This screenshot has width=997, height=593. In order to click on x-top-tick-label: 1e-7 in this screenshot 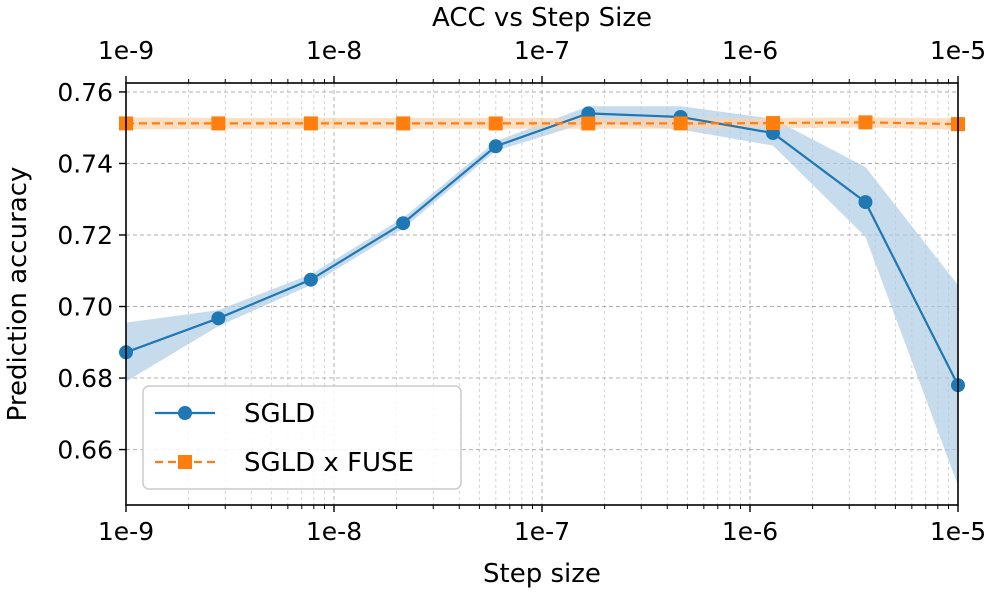, I will do `click(542, 50)`.